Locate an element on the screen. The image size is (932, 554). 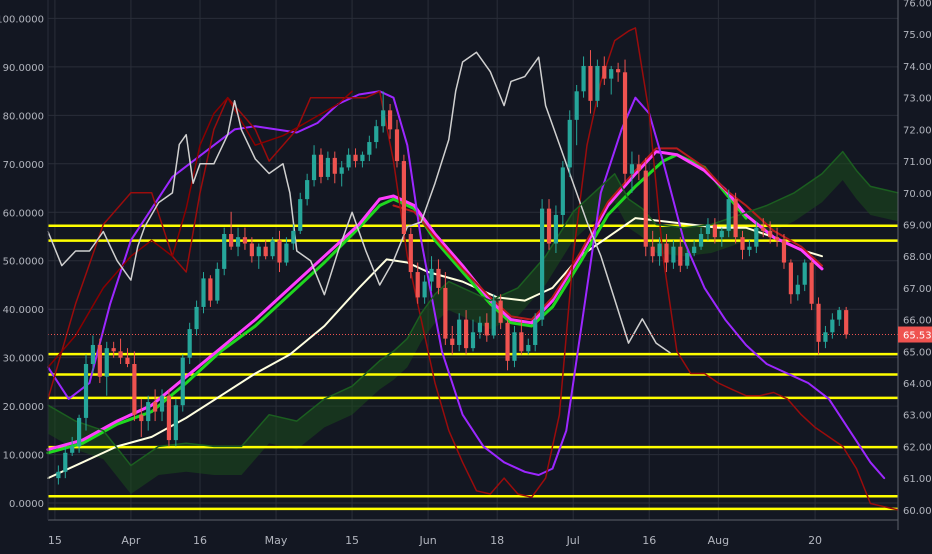
x-tick-label: Aug is located at coordinates (718, 540).